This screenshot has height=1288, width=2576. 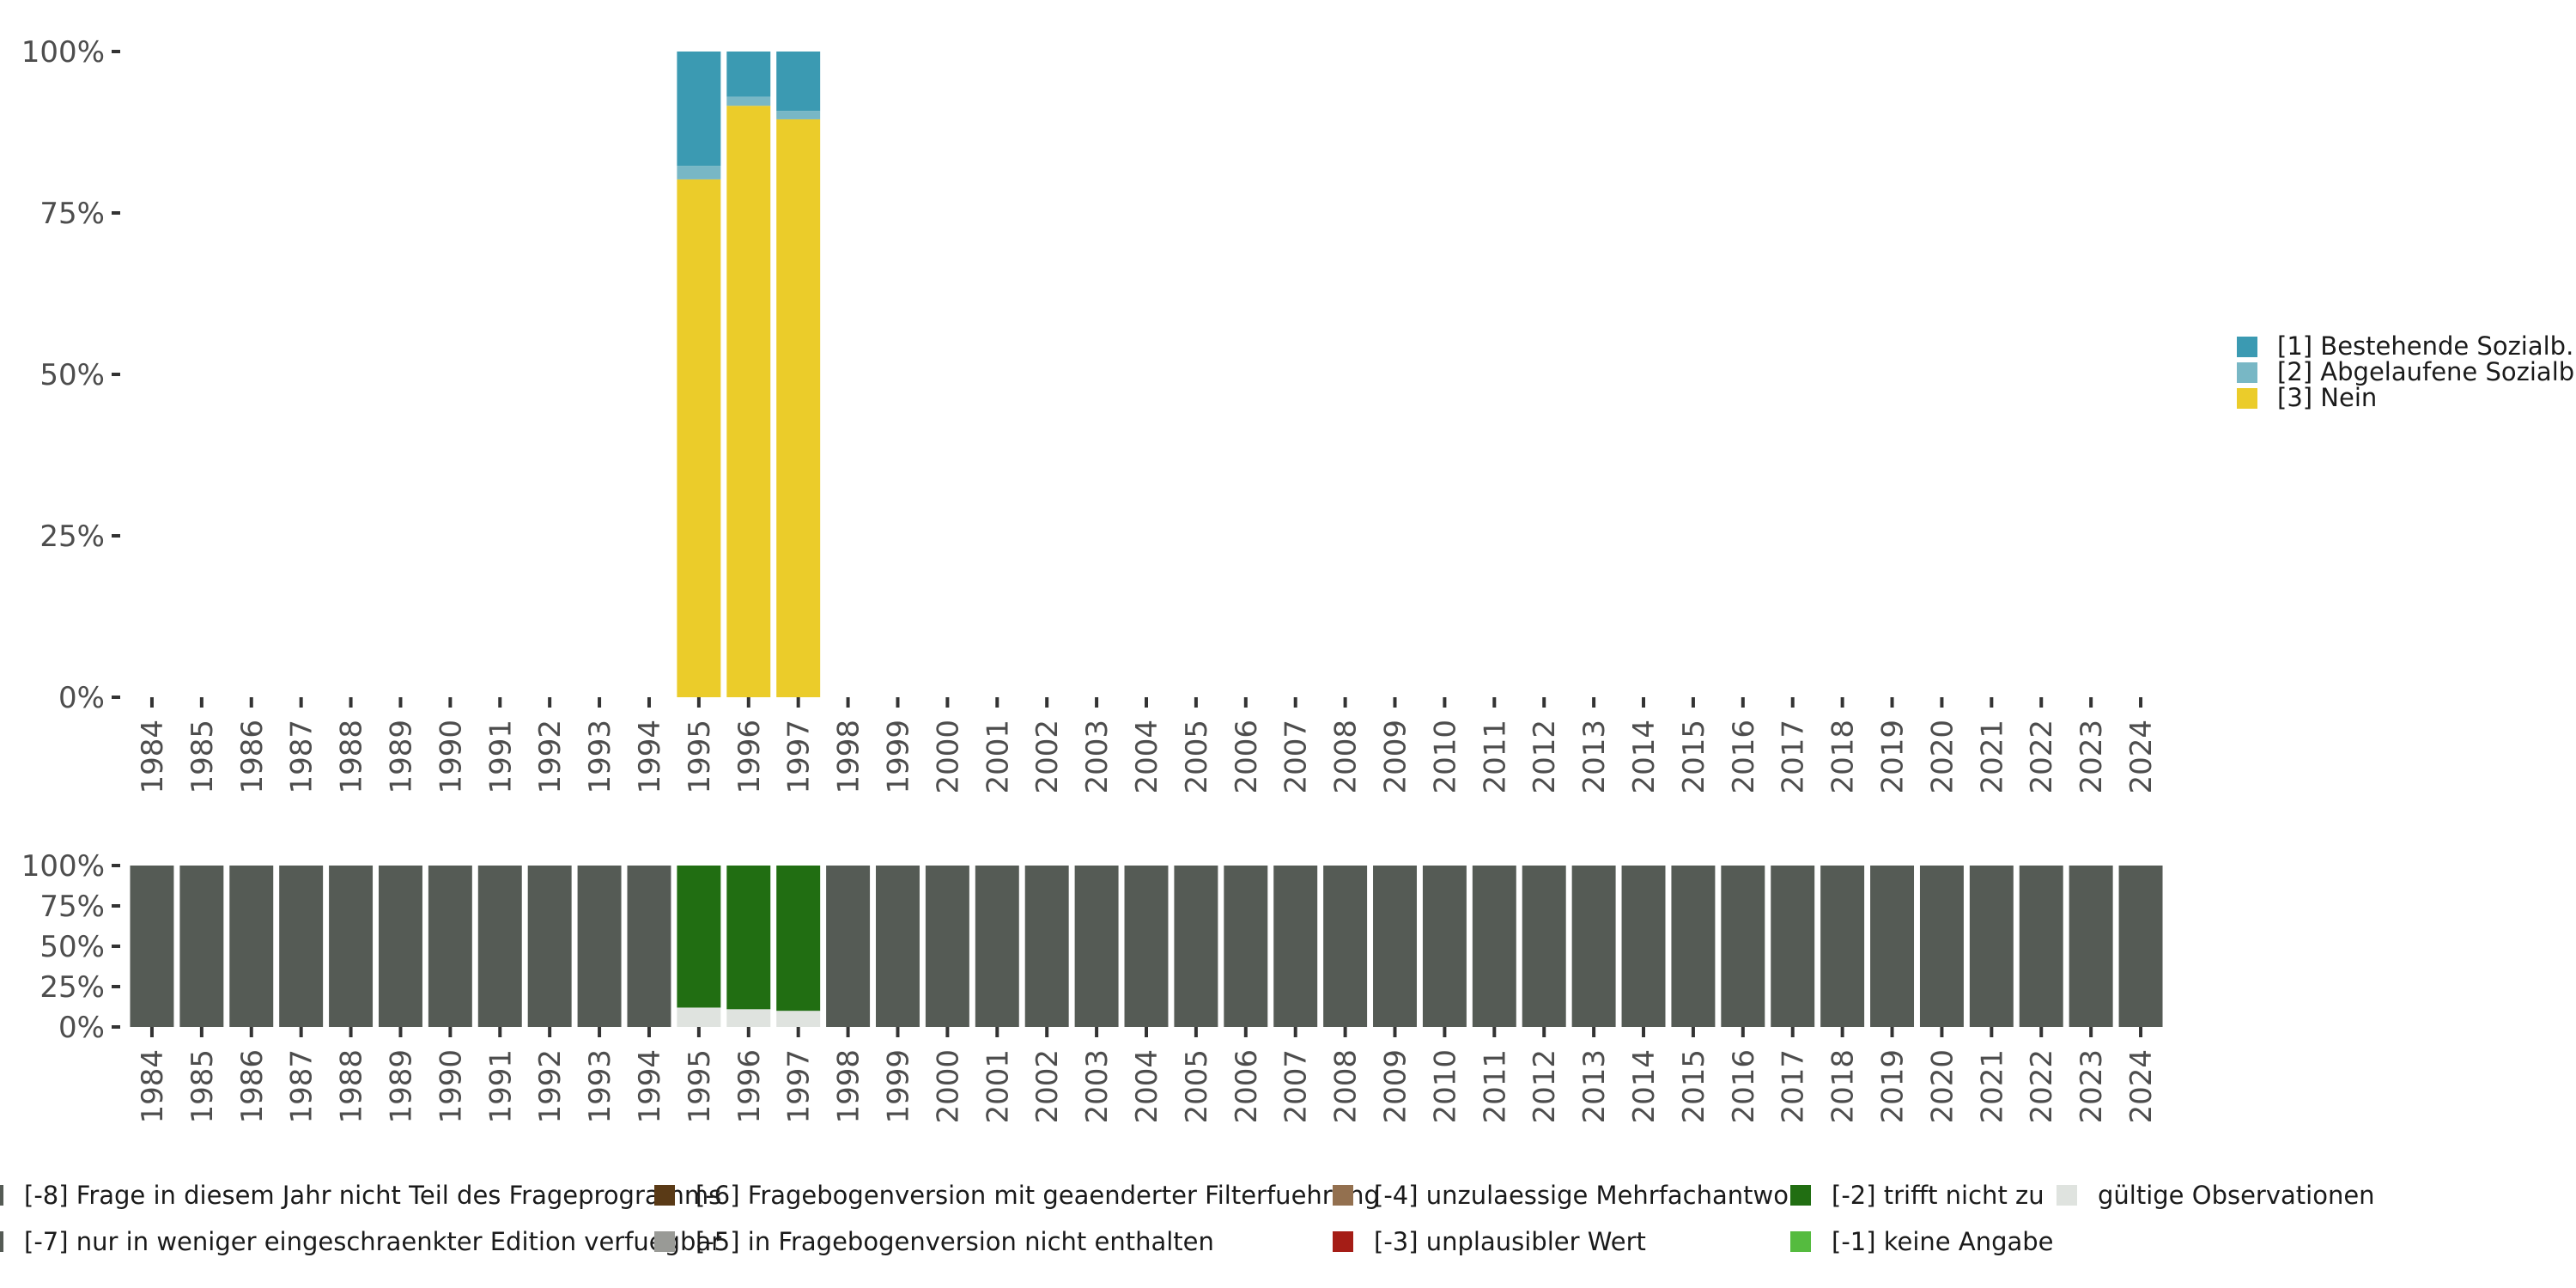 What do you see at coordinates (302, 1086) in the screenshot?
I see `plot-2-x-tick-label-1987: 1987` at bounding box center [302, 1086].